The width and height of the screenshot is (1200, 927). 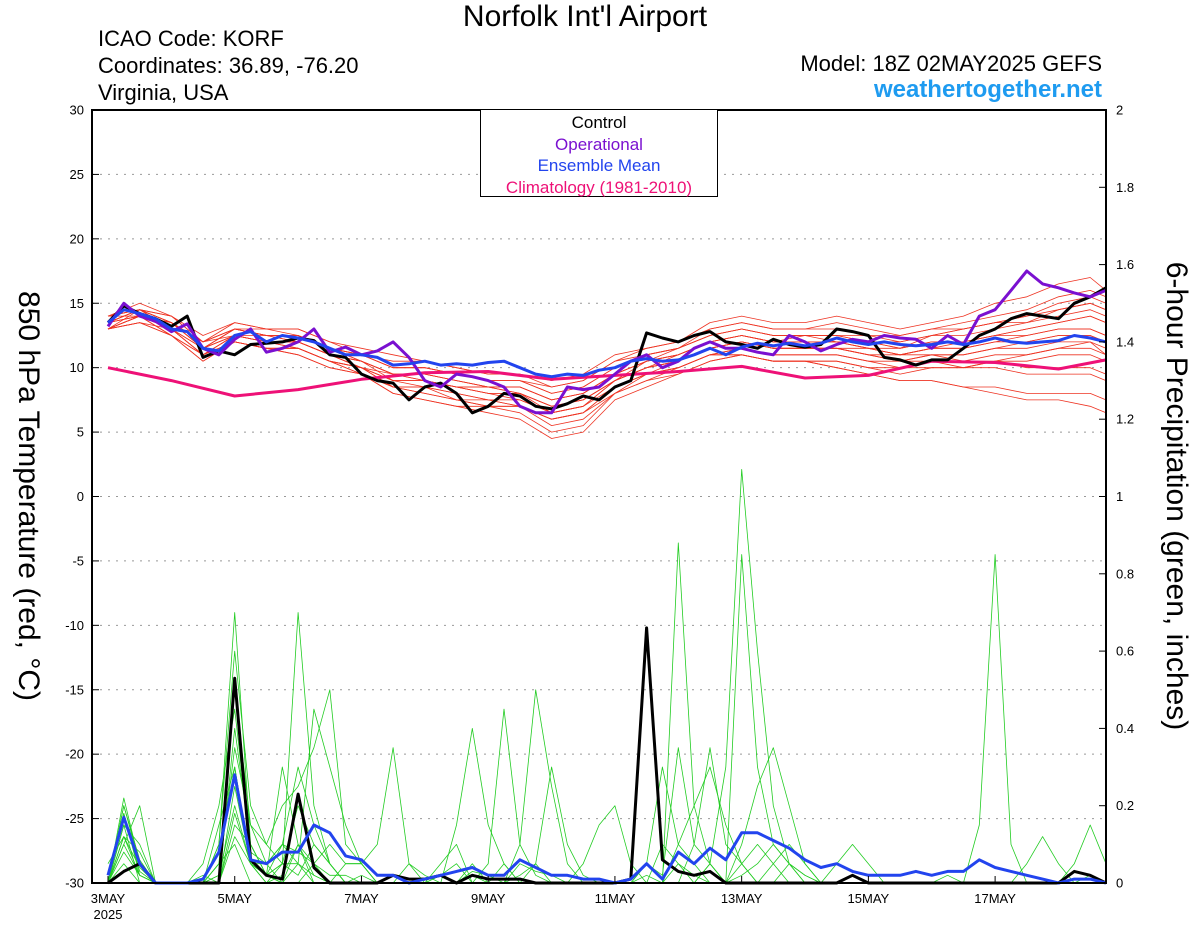 I want to click on y-left-tick-label: 5, so click(x=80, y=432).